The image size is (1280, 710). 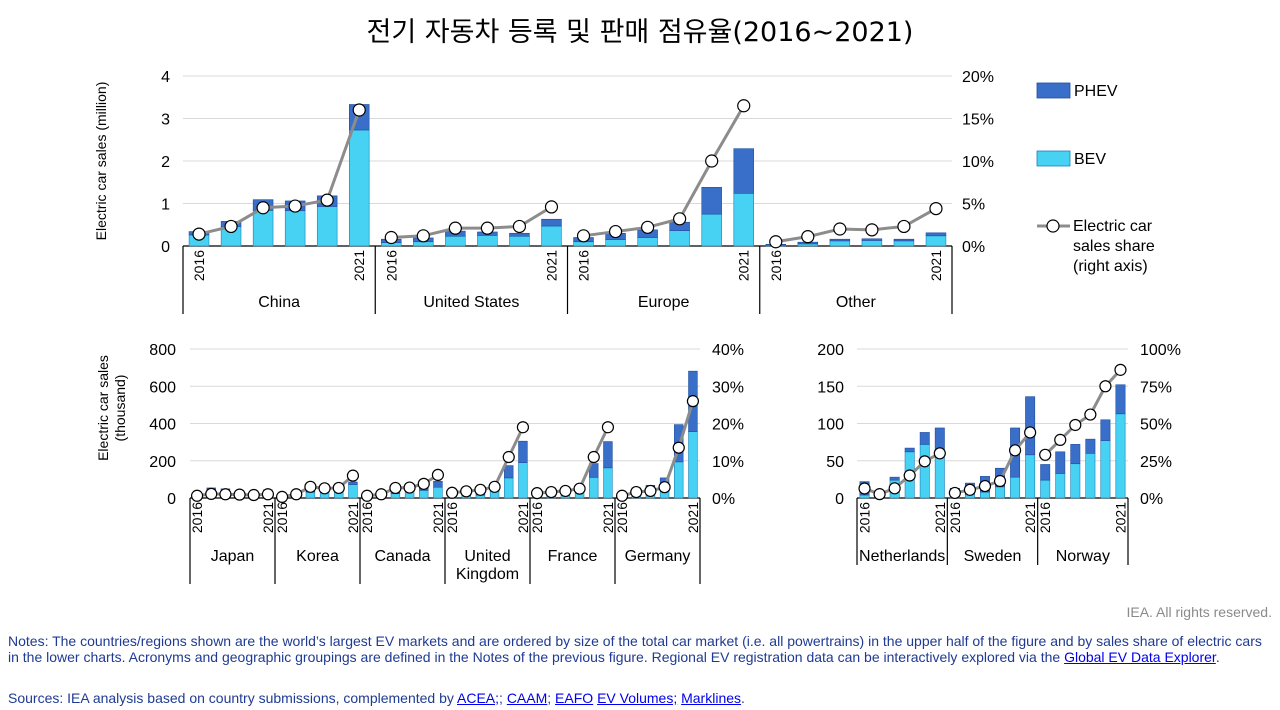 What do you see at coordinates (120, 408) in the screenshot?
I see `y-axis-title: (thousand)` at bounding box center [120, 408].